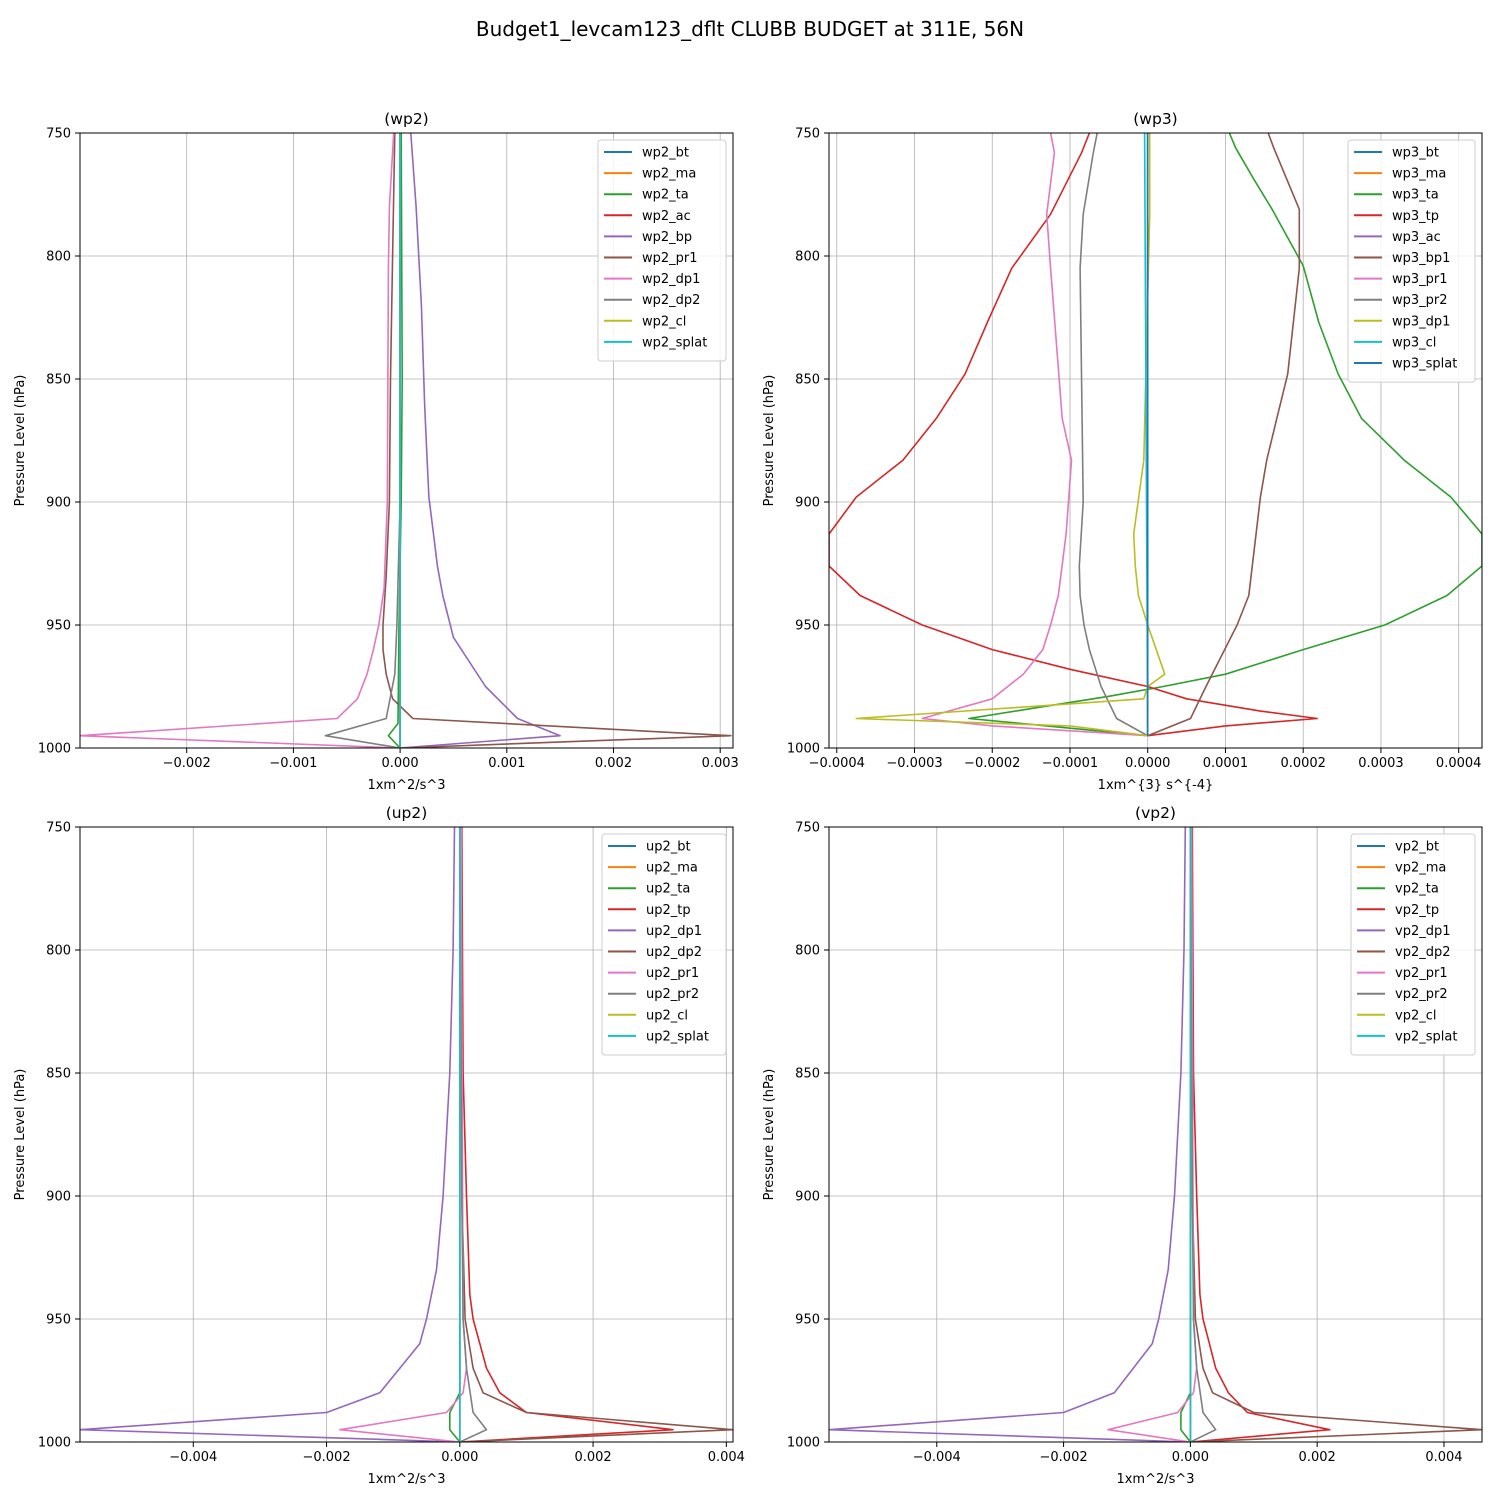 The height and width of the screenshot is (1500, 1500). Describe the element at coordinates (407, 813) in the screenshot. I see `panel-title: (up2)` at that location.